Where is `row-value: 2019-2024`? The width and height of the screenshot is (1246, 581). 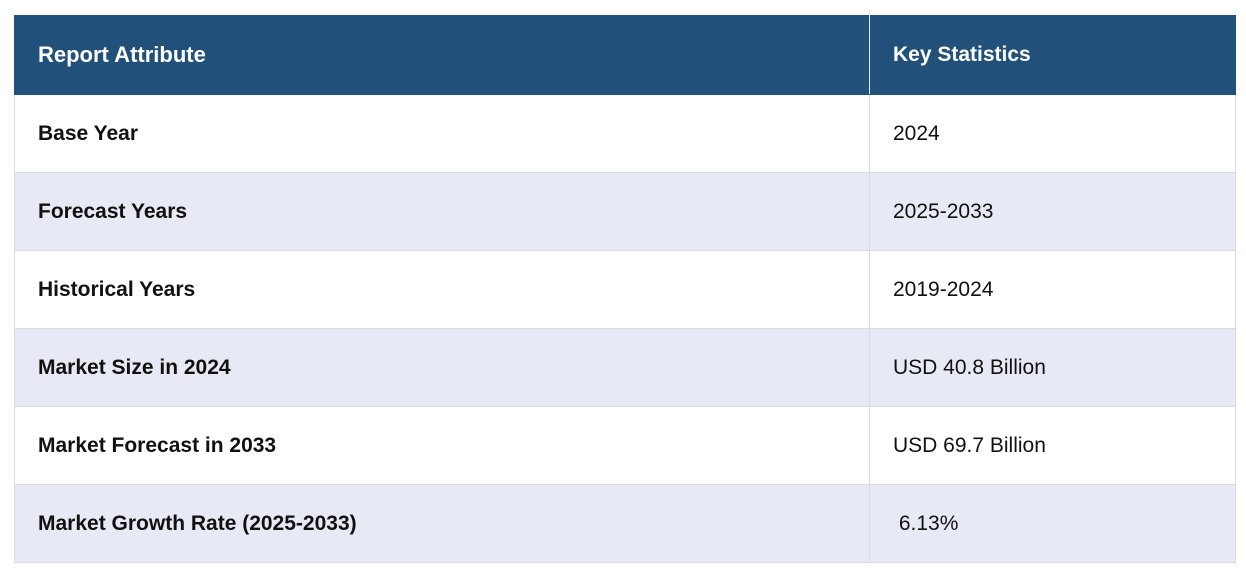
row-value: 2019-2024 is located at coordinates (1052, 289).